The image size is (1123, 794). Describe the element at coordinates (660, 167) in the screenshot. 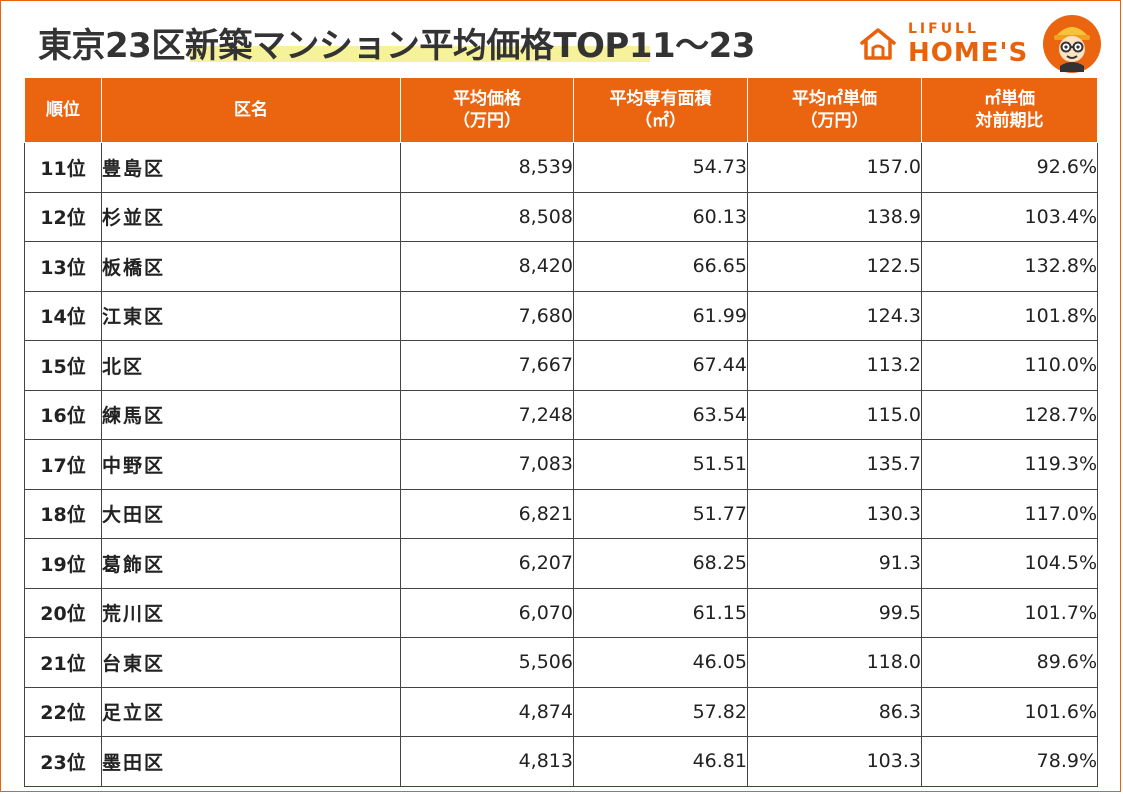

I see `area-cell: 54.73` at that location.